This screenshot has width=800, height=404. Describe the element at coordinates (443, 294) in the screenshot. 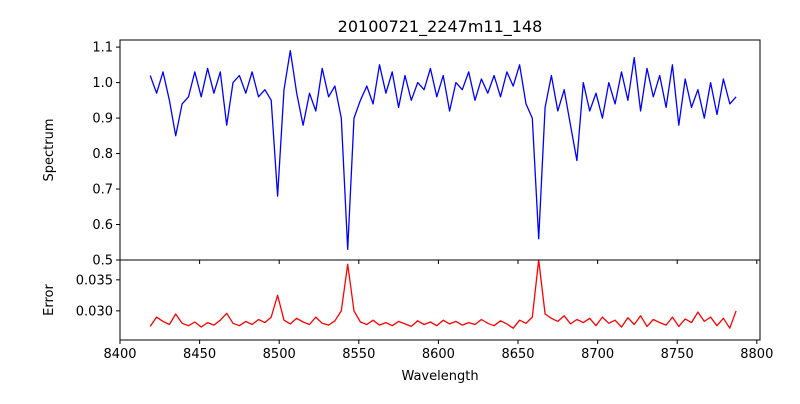

I see `error-series-line` at that location.